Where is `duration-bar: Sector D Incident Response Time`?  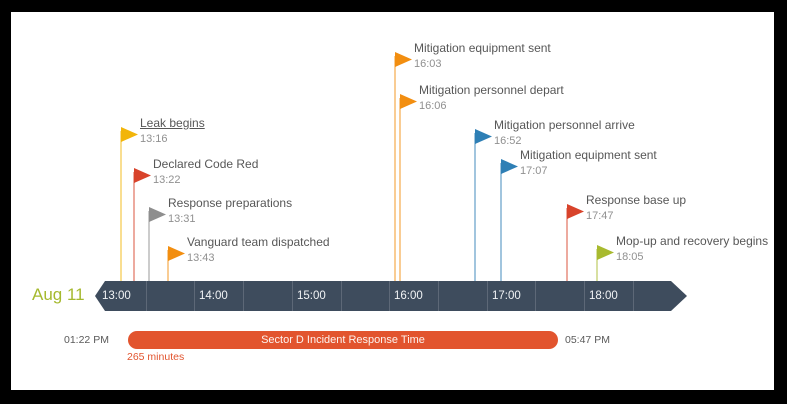
duration-bar: Sector D Incident Response Time is located at coordinates (343, 340).